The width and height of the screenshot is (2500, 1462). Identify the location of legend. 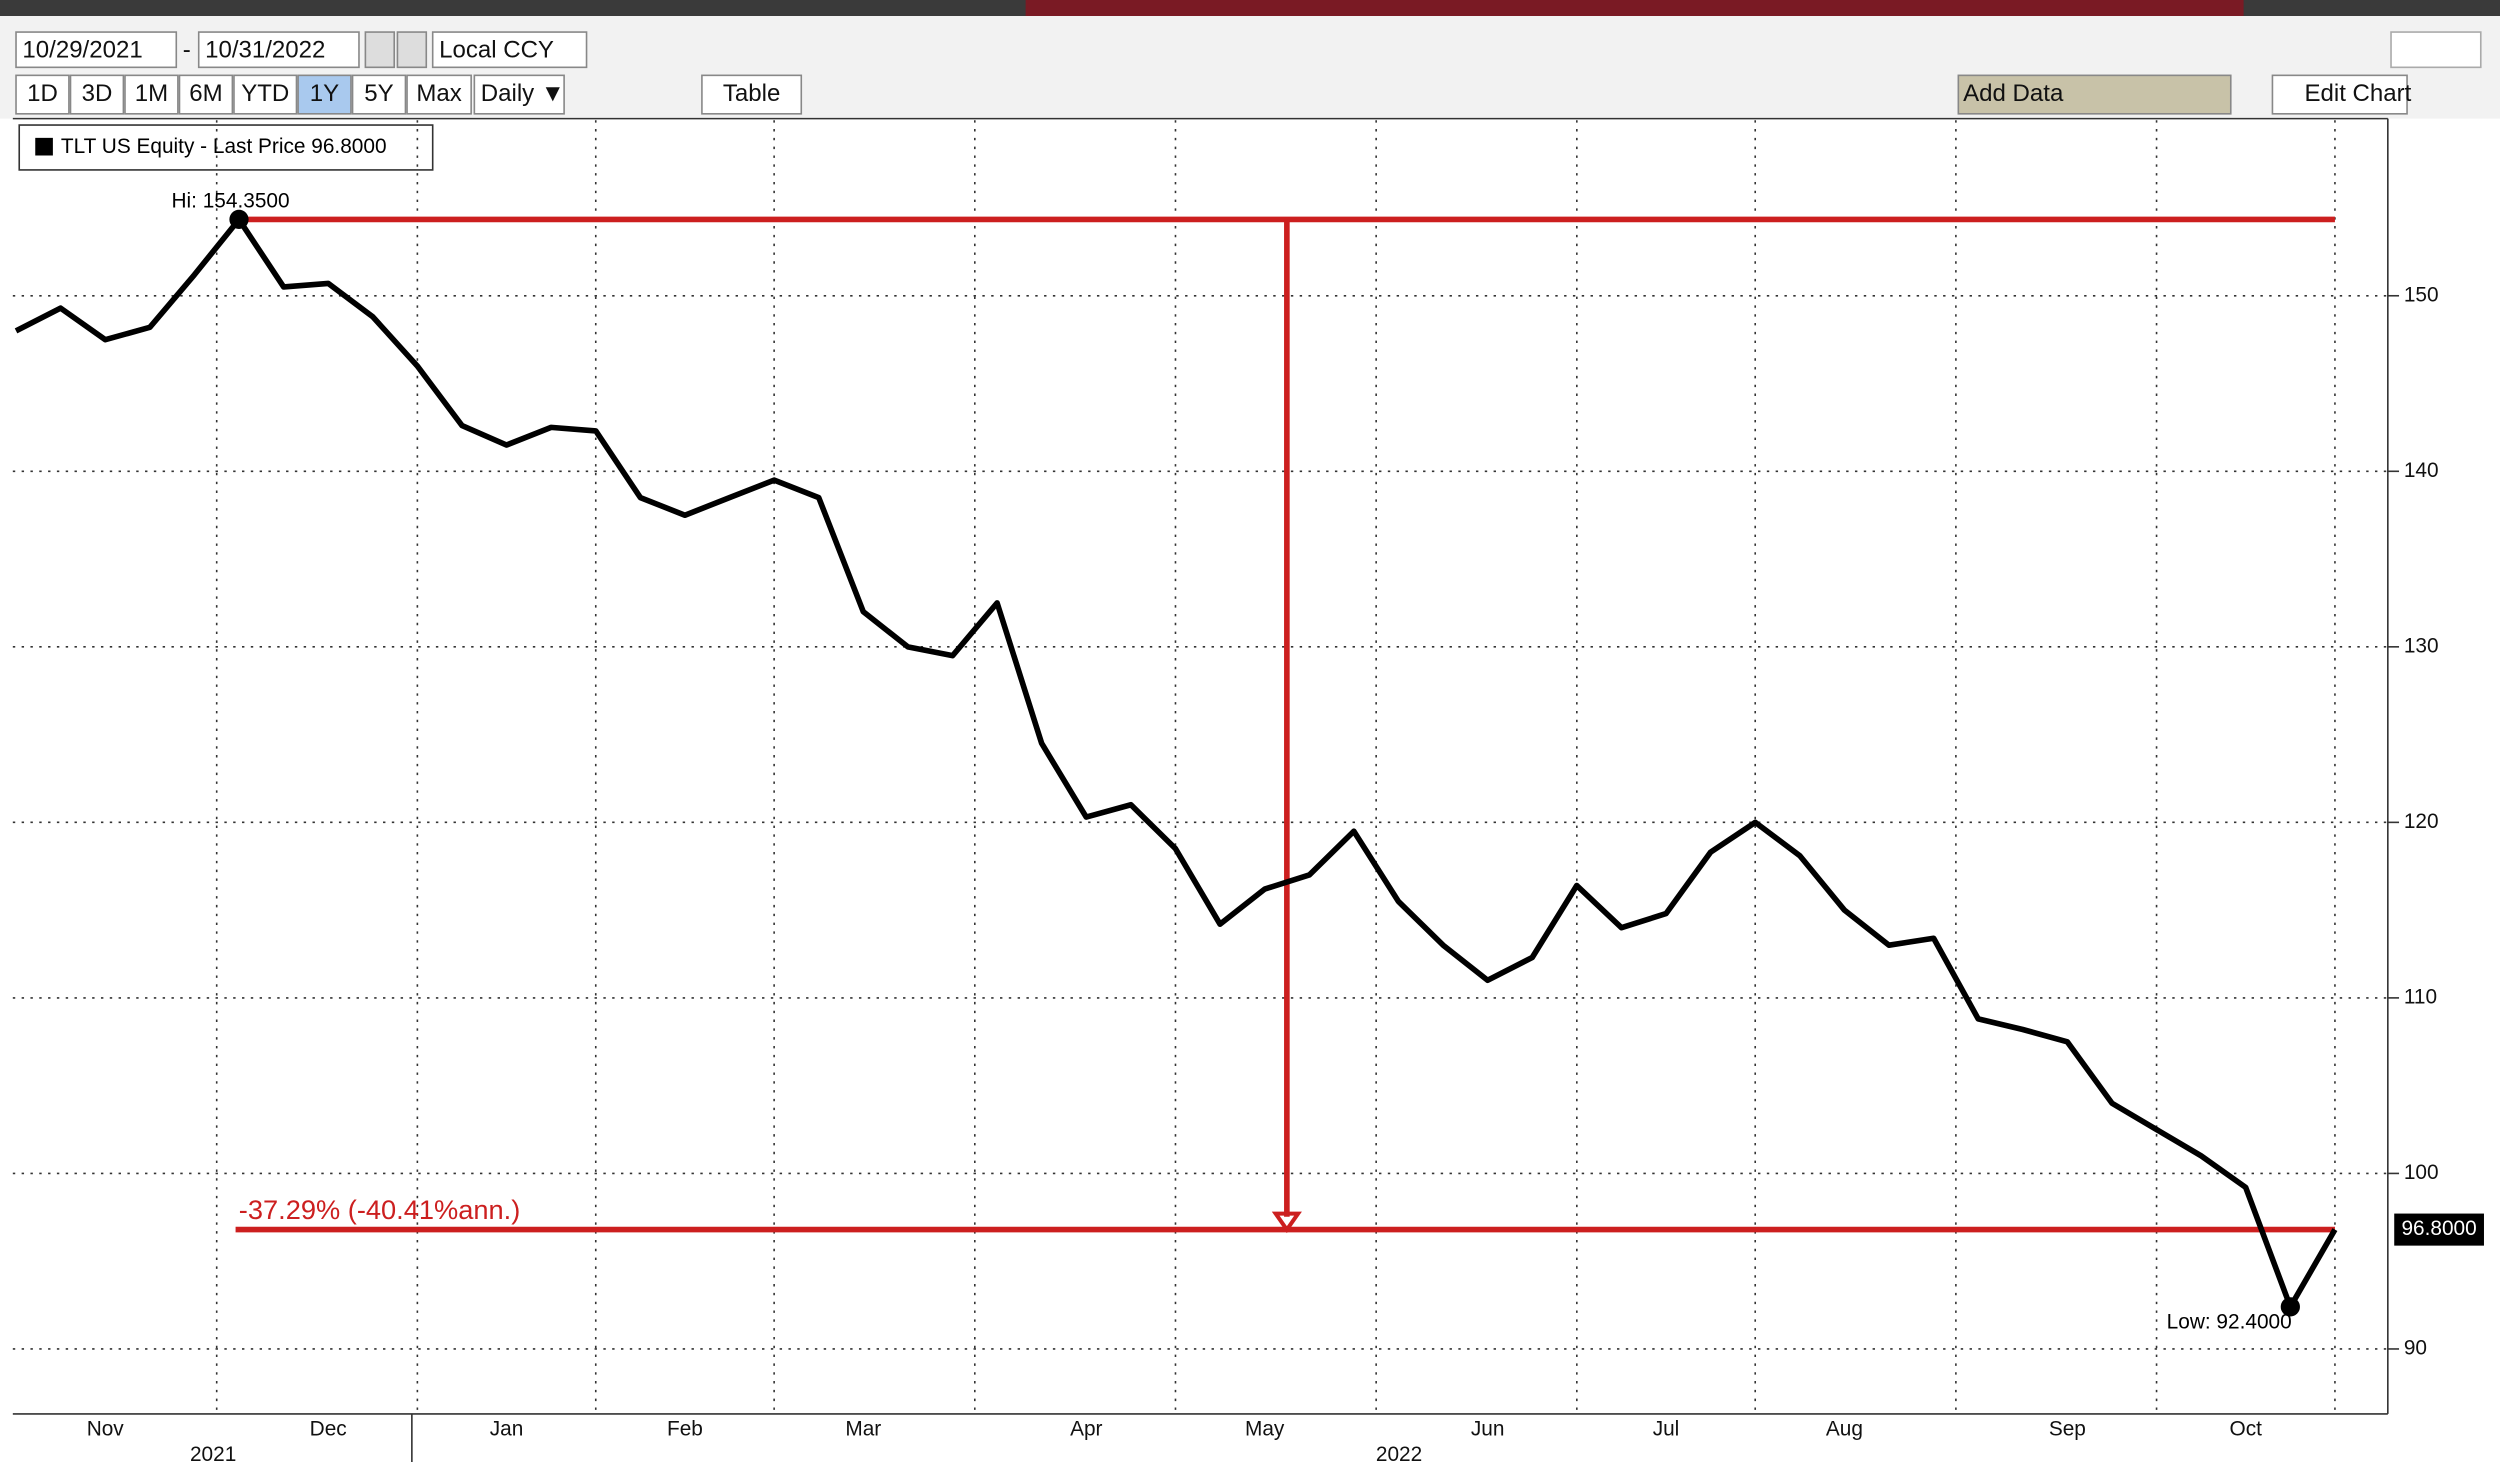
(226, 147).